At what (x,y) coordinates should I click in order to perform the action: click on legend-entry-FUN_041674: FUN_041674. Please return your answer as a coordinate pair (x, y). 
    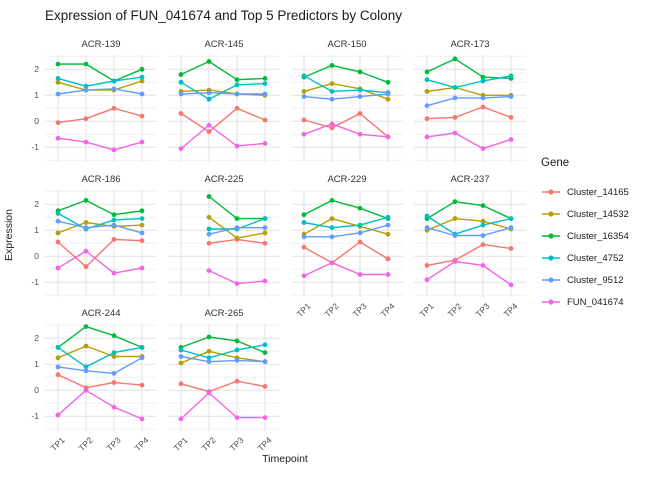
    Looking at the image, I should click on (585, 302).